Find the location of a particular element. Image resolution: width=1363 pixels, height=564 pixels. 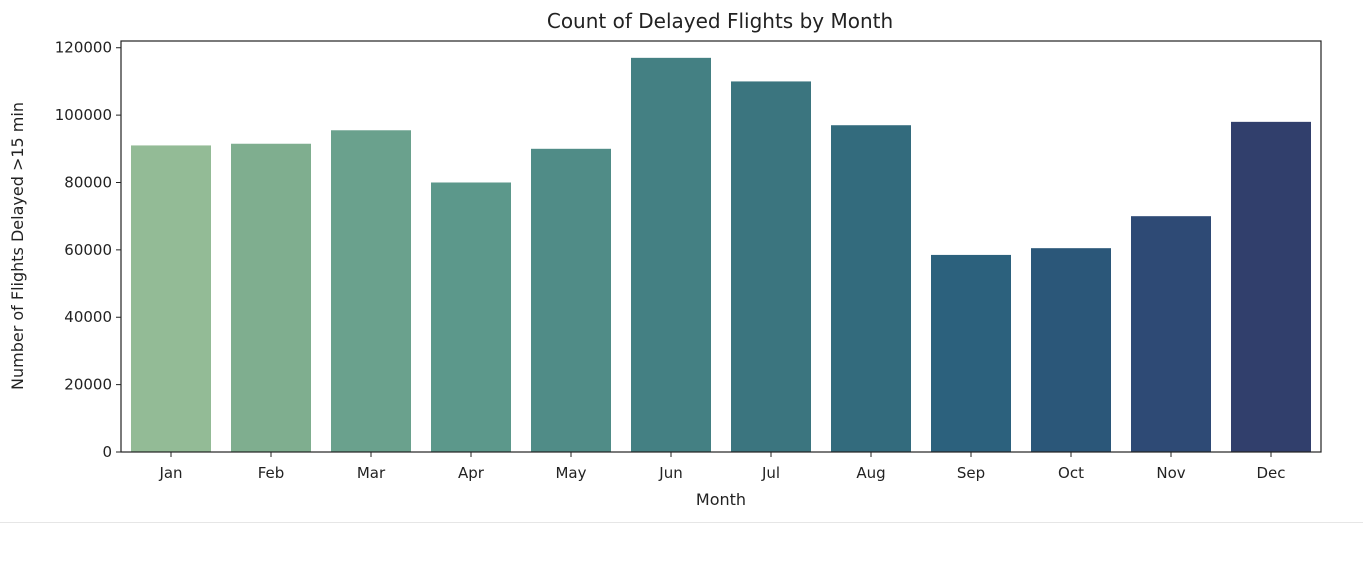

bar-dec is located at coordinates (1271, 286).